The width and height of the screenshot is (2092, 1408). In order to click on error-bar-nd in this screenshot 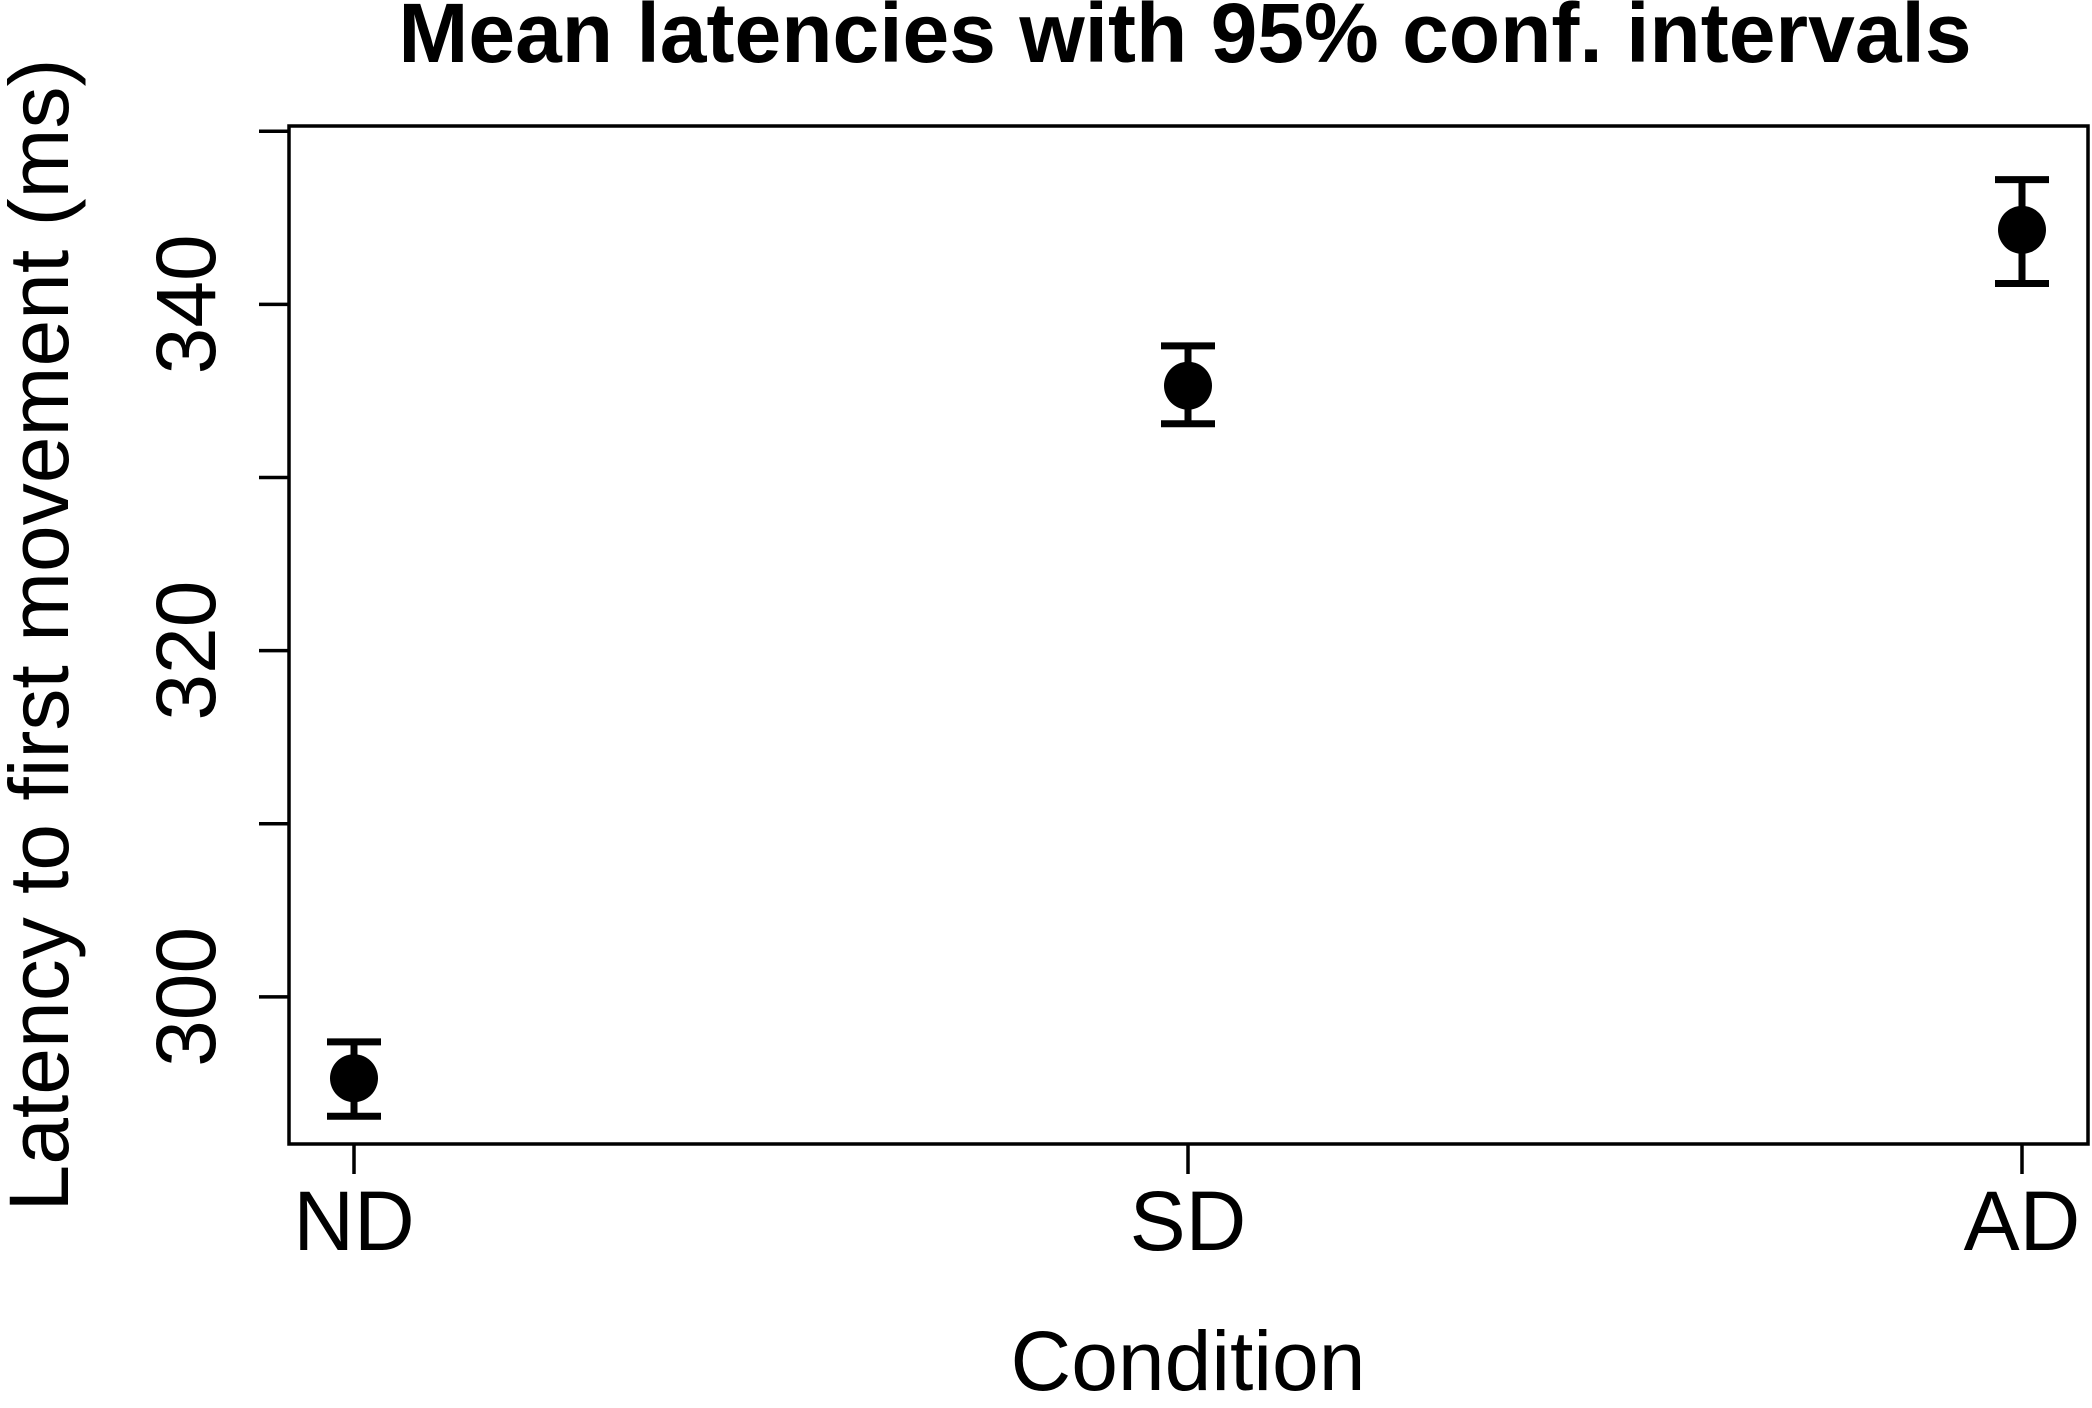, I will do `click(354, 1079)`.